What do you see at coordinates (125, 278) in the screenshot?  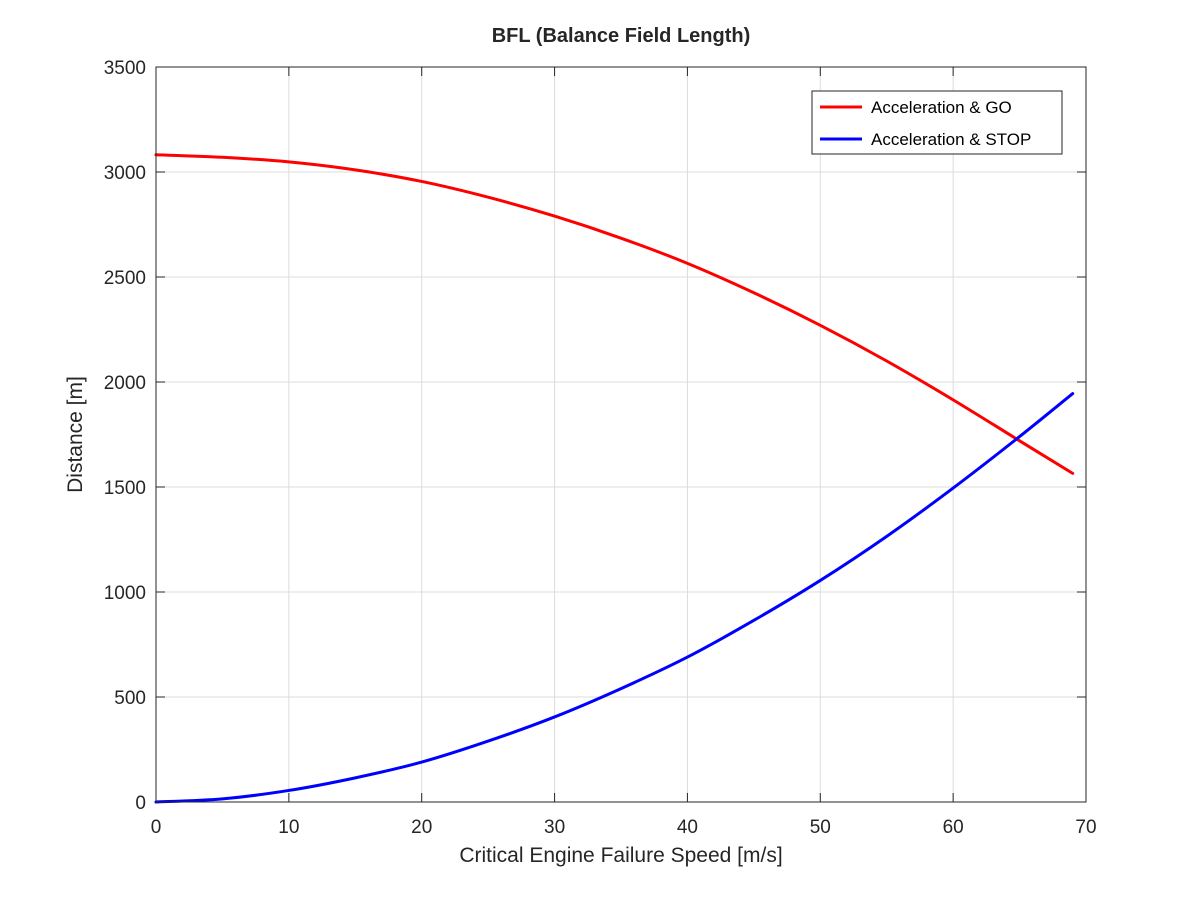 I see `y-tick-label: 2500` at bounding box center [125, 278].